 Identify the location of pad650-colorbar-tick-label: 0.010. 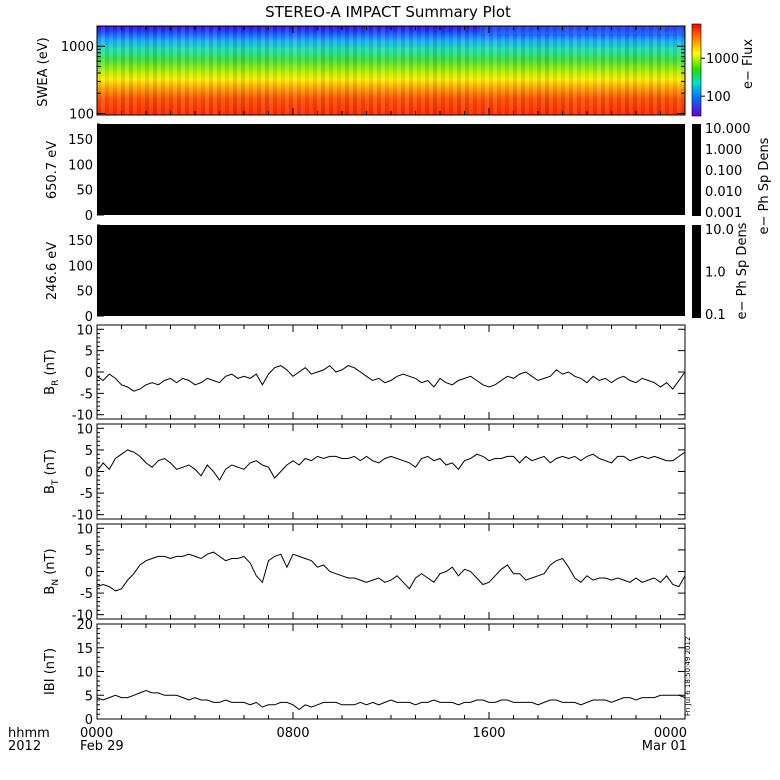
(723, 192).